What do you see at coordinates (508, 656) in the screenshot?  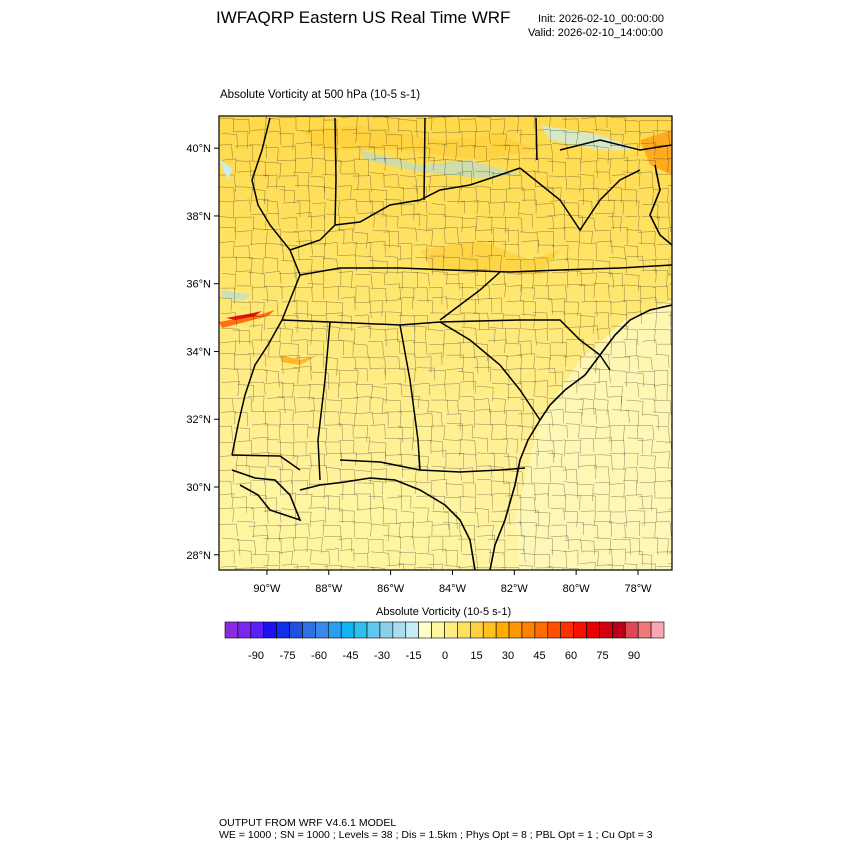 I see `colorbar-label: 30` at bounding box center [508, 656].